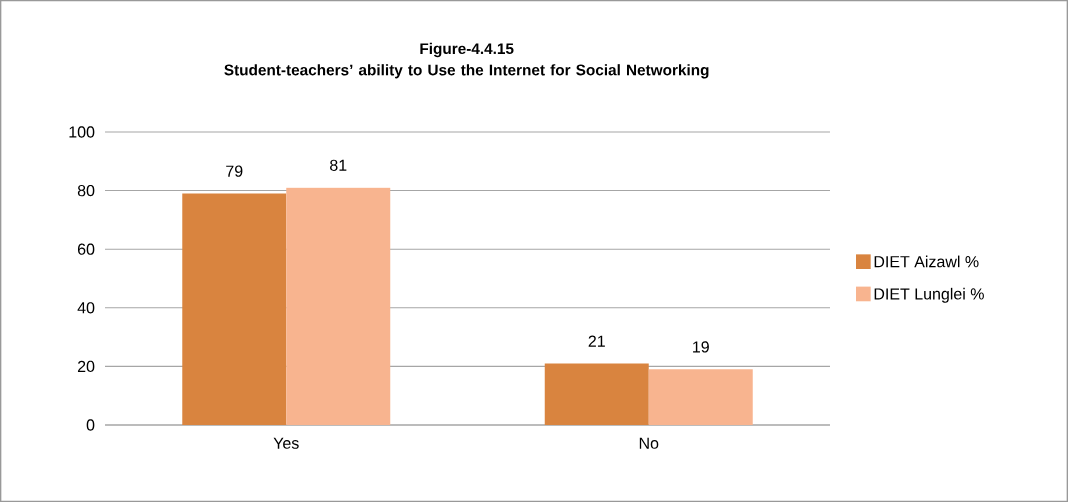 This screenshot has width=1068, height=502. What do you see at coordinates (90, 425) in the screenshot?
I see `y-tick-label: 0` at bounding box center [90, 425].